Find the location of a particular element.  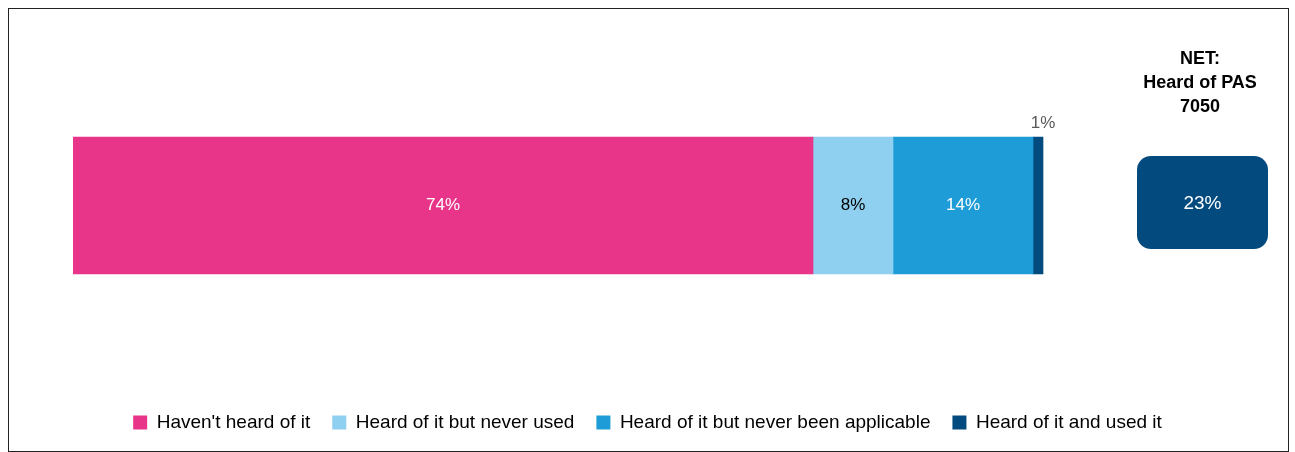

legend-label: Haven't heard of it is located at coordinates (233, 421).